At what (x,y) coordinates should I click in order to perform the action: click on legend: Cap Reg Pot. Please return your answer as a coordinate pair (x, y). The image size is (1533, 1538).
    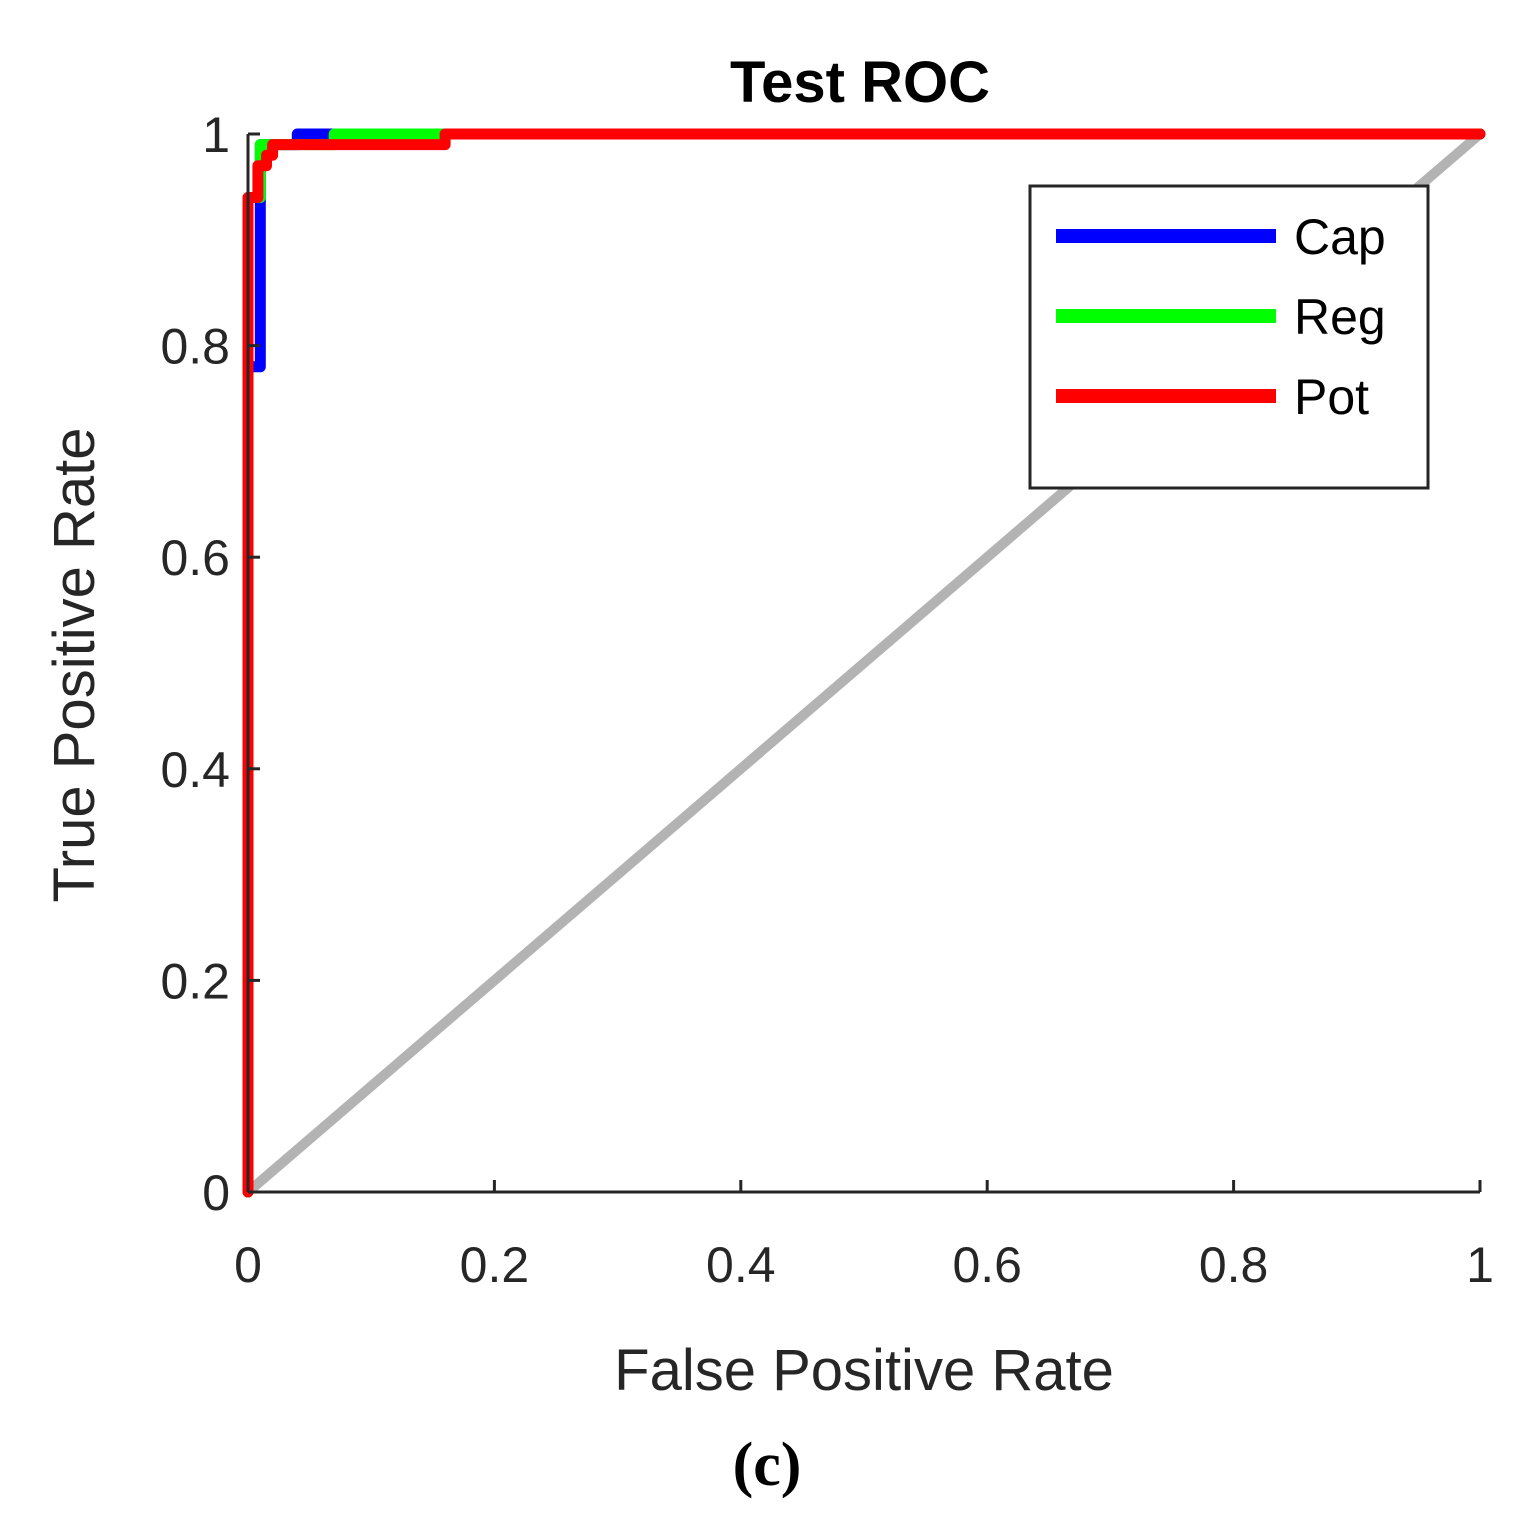
    Looking at the image, I should click on (1229, 337).